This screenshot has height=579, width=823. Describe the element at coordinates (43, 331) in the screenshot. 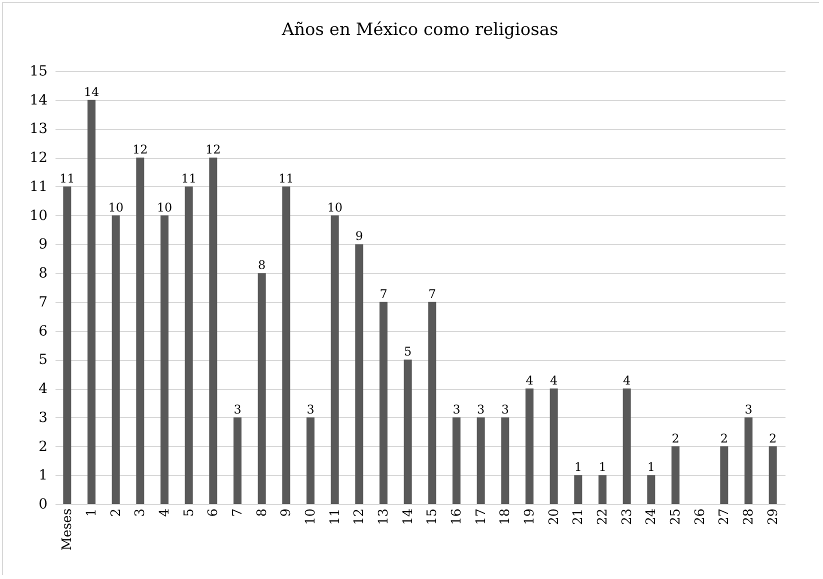

I see `y-tick-label: 6` at that location.